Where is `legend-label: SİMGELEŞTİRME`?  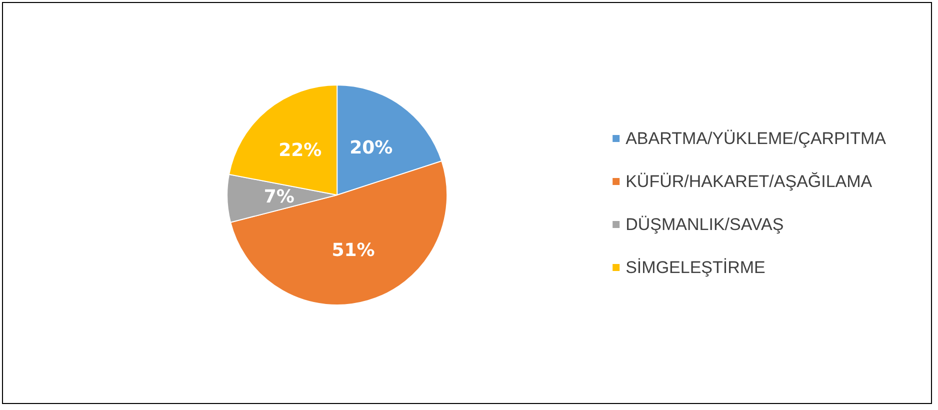 legend-label: SİMGELEŞTİRME is located at coordinates (696, 267).